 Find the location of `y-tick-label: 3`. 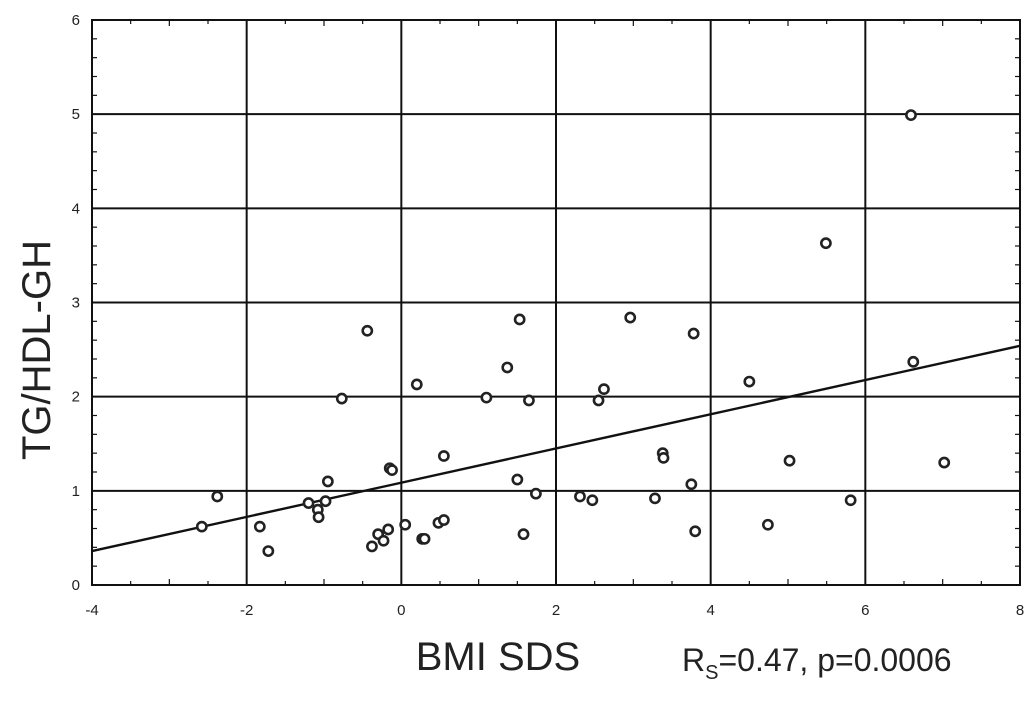

y-tick-label: 3 is located at coordinates (76, 303).